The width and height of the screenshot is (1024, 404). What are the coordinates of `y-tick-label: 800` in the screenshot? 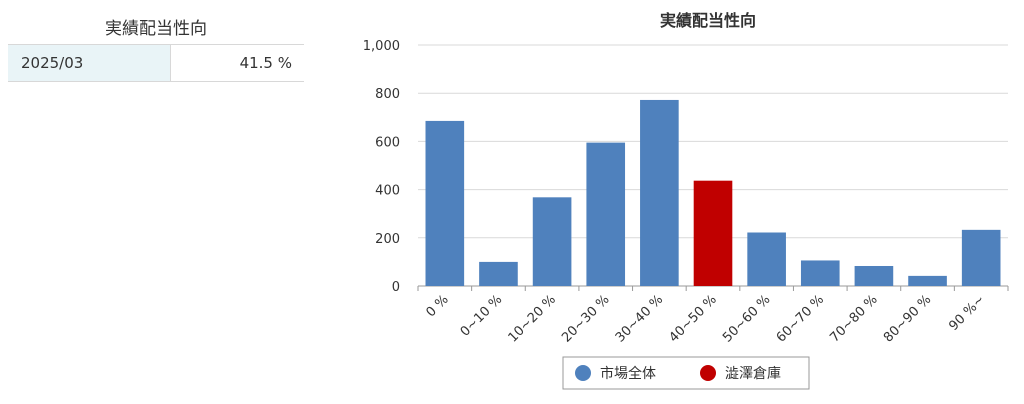 It's located at (387, 94).